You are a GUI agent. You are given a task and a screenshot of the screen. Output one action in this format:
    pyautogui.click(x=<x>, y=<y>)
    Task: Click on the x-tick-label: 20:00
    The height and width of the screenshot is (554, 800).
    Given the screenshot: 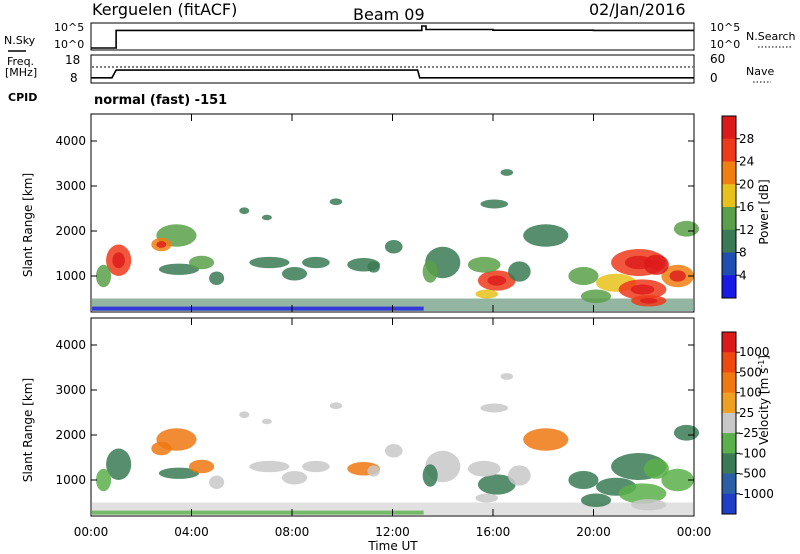 What is the action you would take?
    pyautogui.click(x=593, y=532)
    